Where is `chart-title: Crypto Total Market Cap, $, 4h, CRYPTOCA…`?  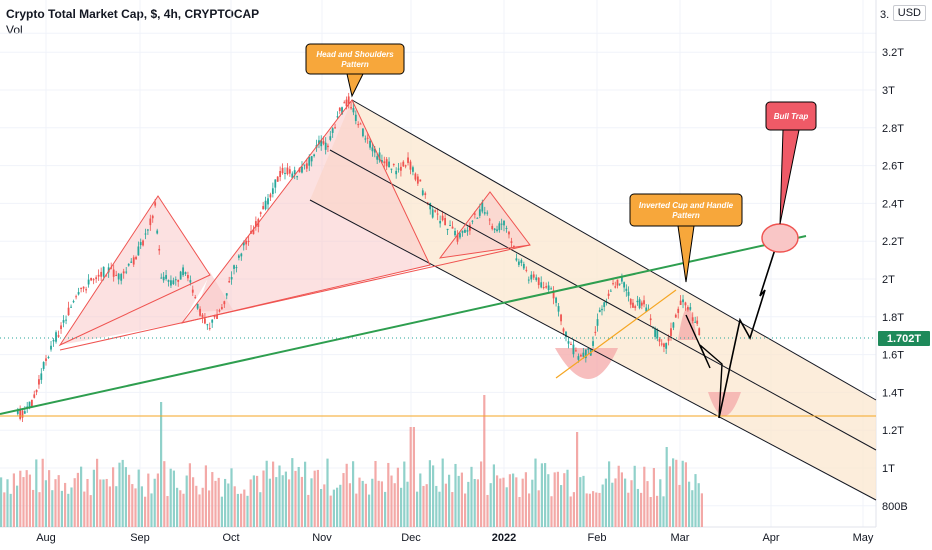 chart-title: Crypto Total Market Cap, $, 4h, CRYPTOCA… is located at coordinates (133, 14).